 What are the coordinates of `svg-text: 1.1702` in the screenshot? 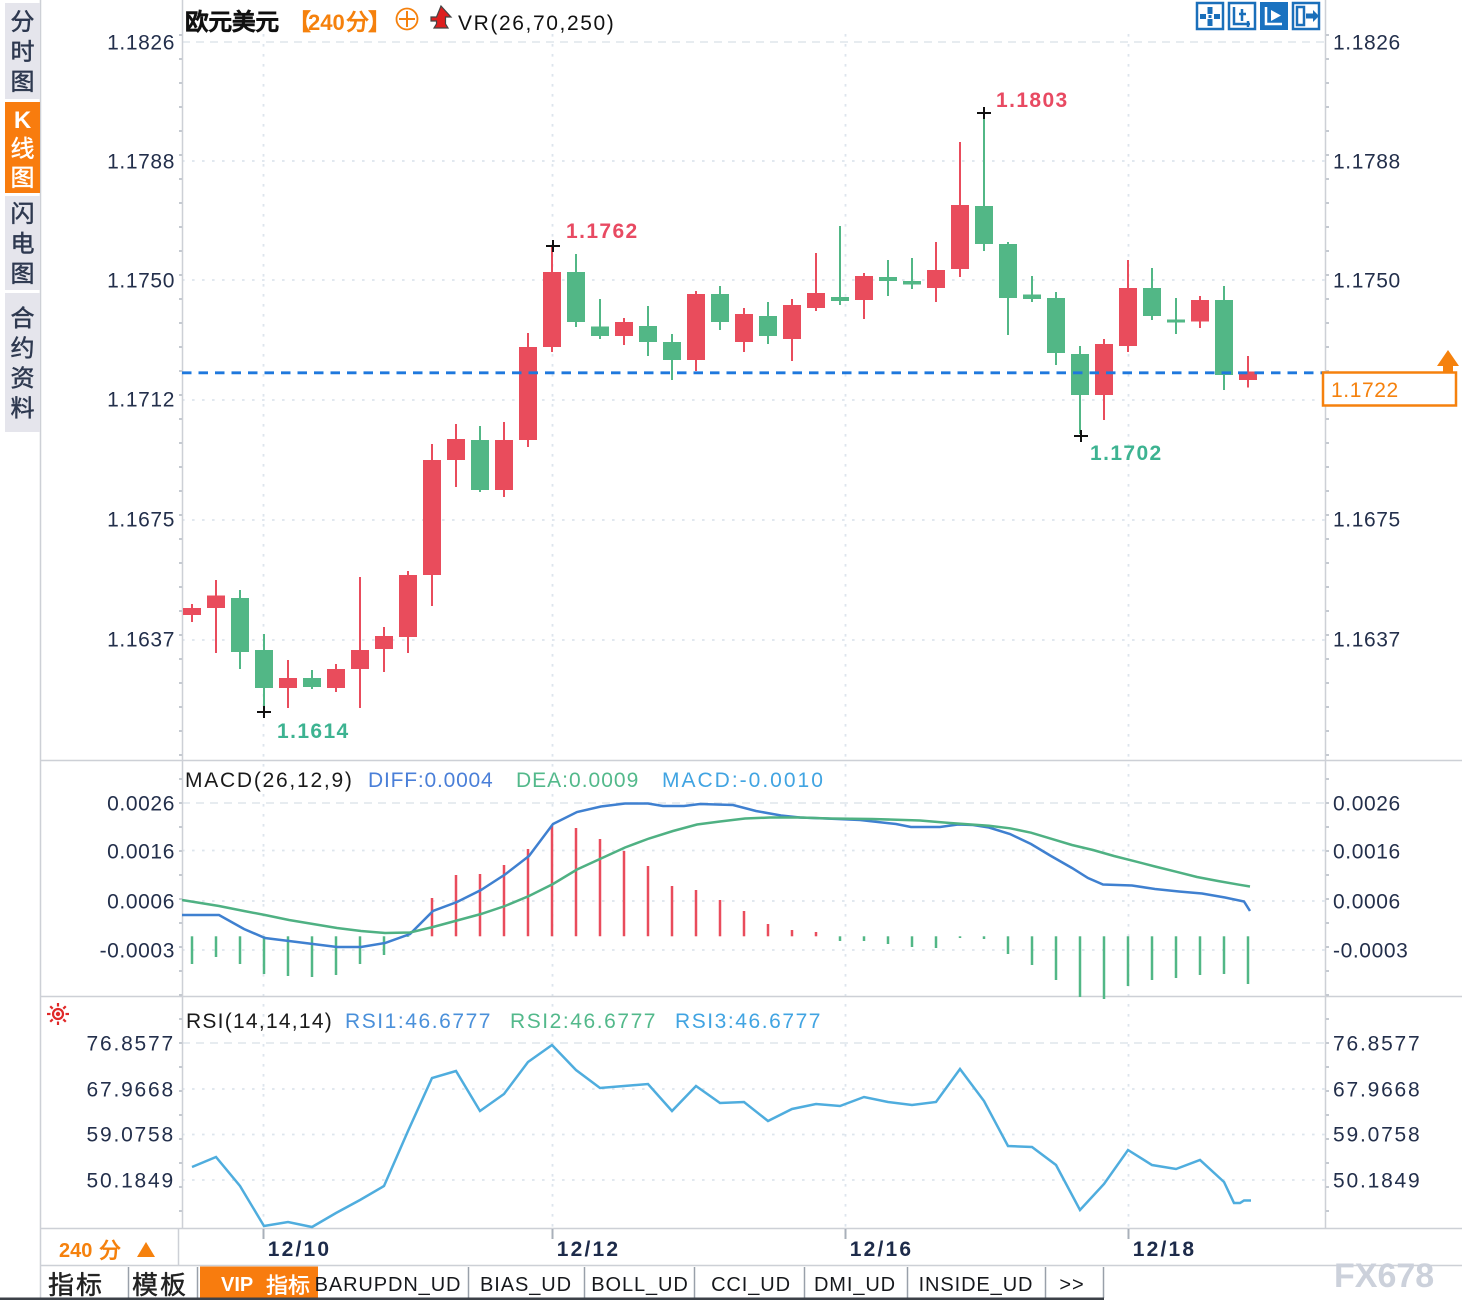 It's located at (1126, 453).